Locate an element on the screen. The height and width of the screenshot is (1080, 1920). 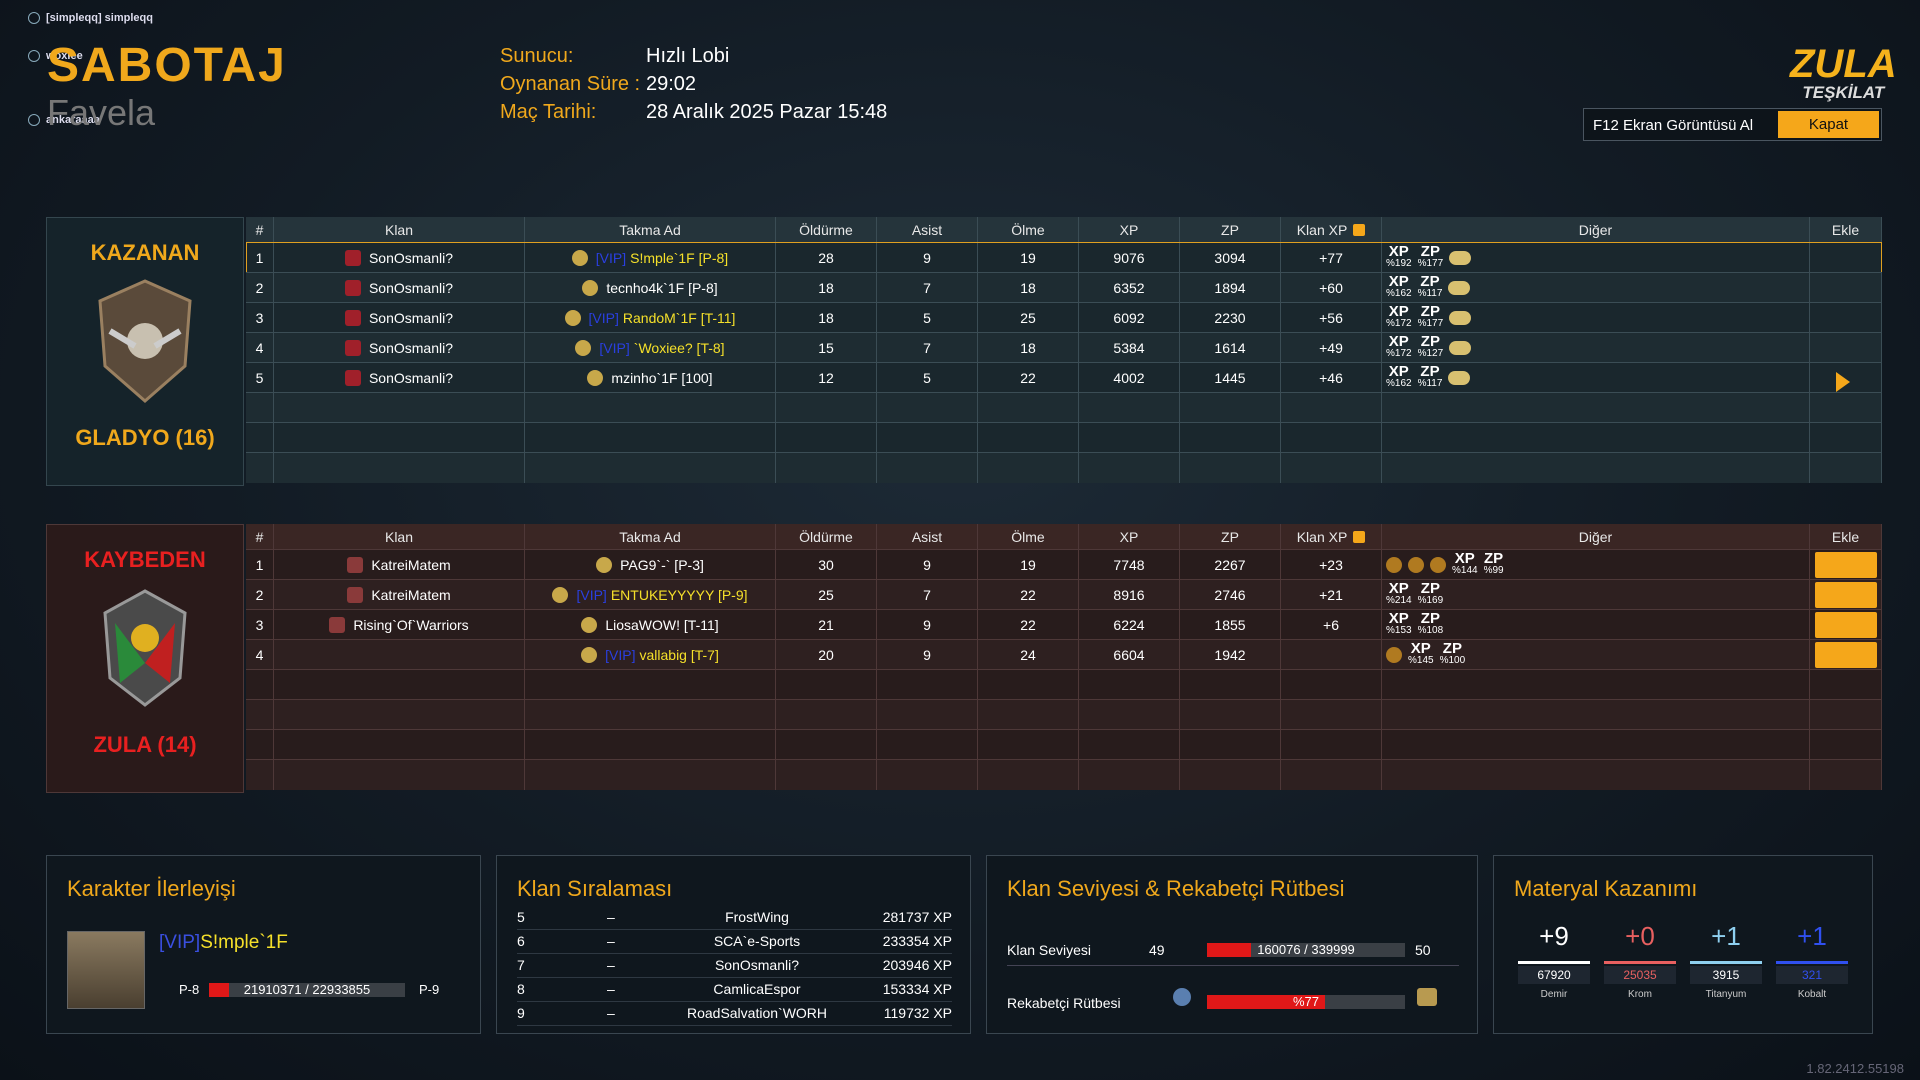
cell-text: +46 is located at coordinates (1331, 378).